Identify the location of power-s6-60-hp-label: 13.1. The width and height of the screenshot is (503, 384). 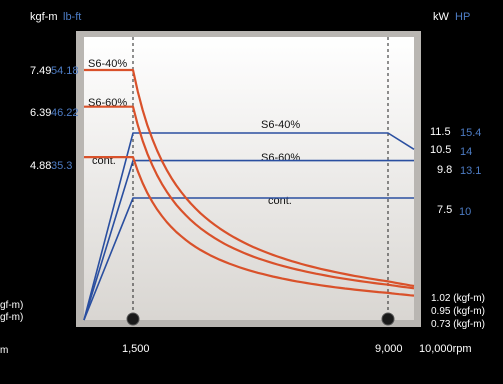
(470, 171).